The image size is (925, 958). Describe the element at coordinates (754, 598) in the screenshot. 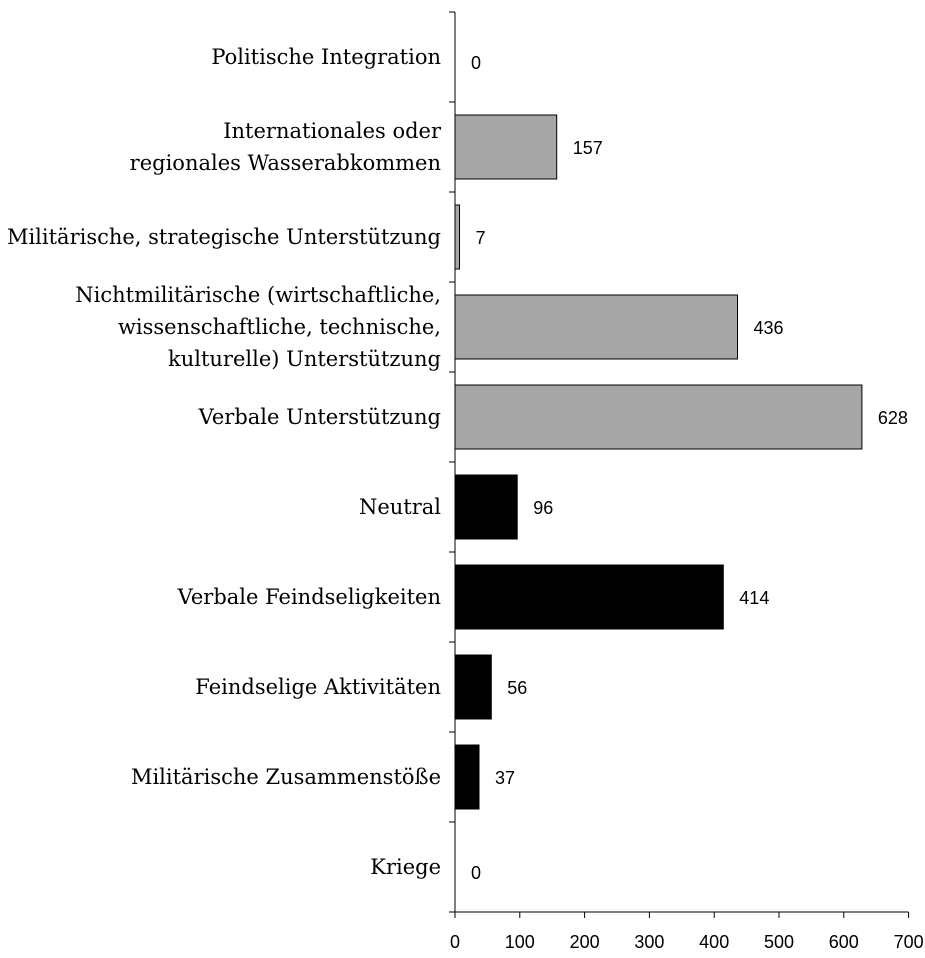

I see `value-label-6: 414` at that location.